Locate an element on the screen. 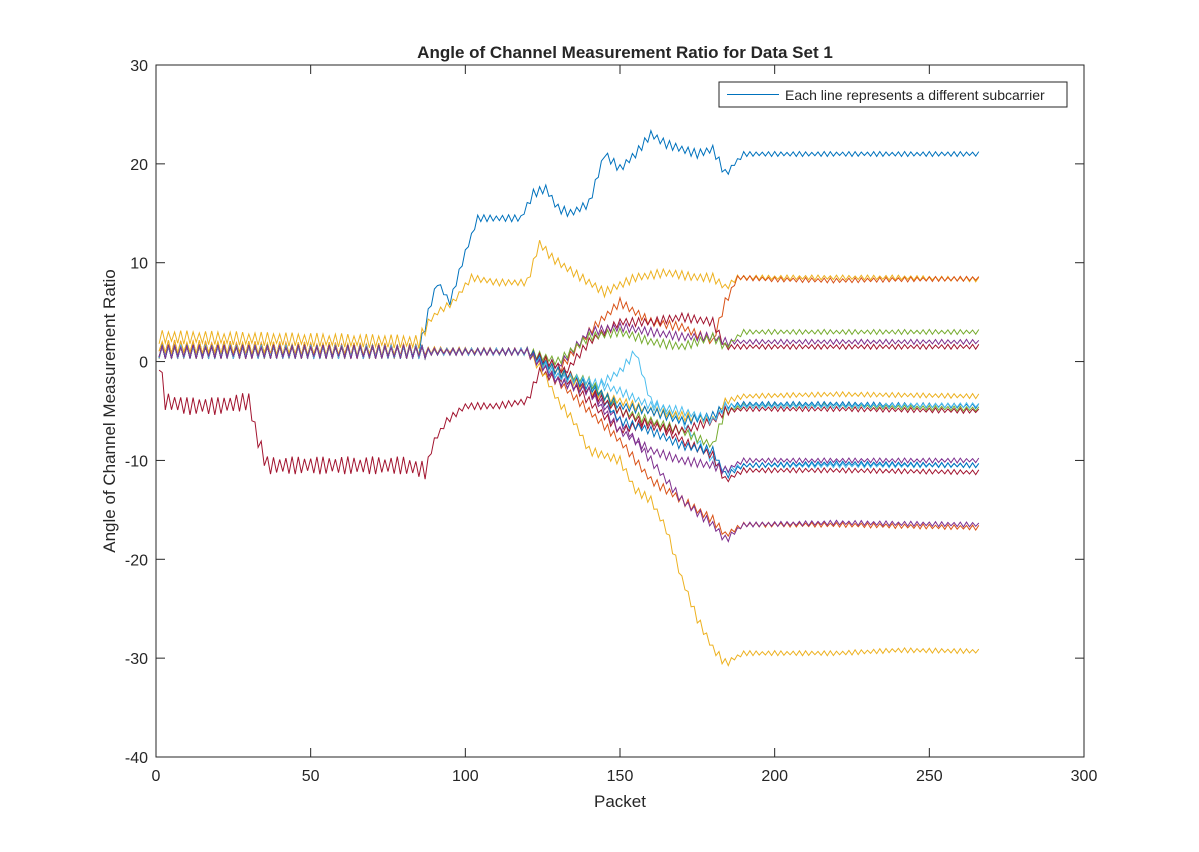 This screenshot has height=852, width=1199. y-tick-label: -20 is located at coordinates (136, 560).